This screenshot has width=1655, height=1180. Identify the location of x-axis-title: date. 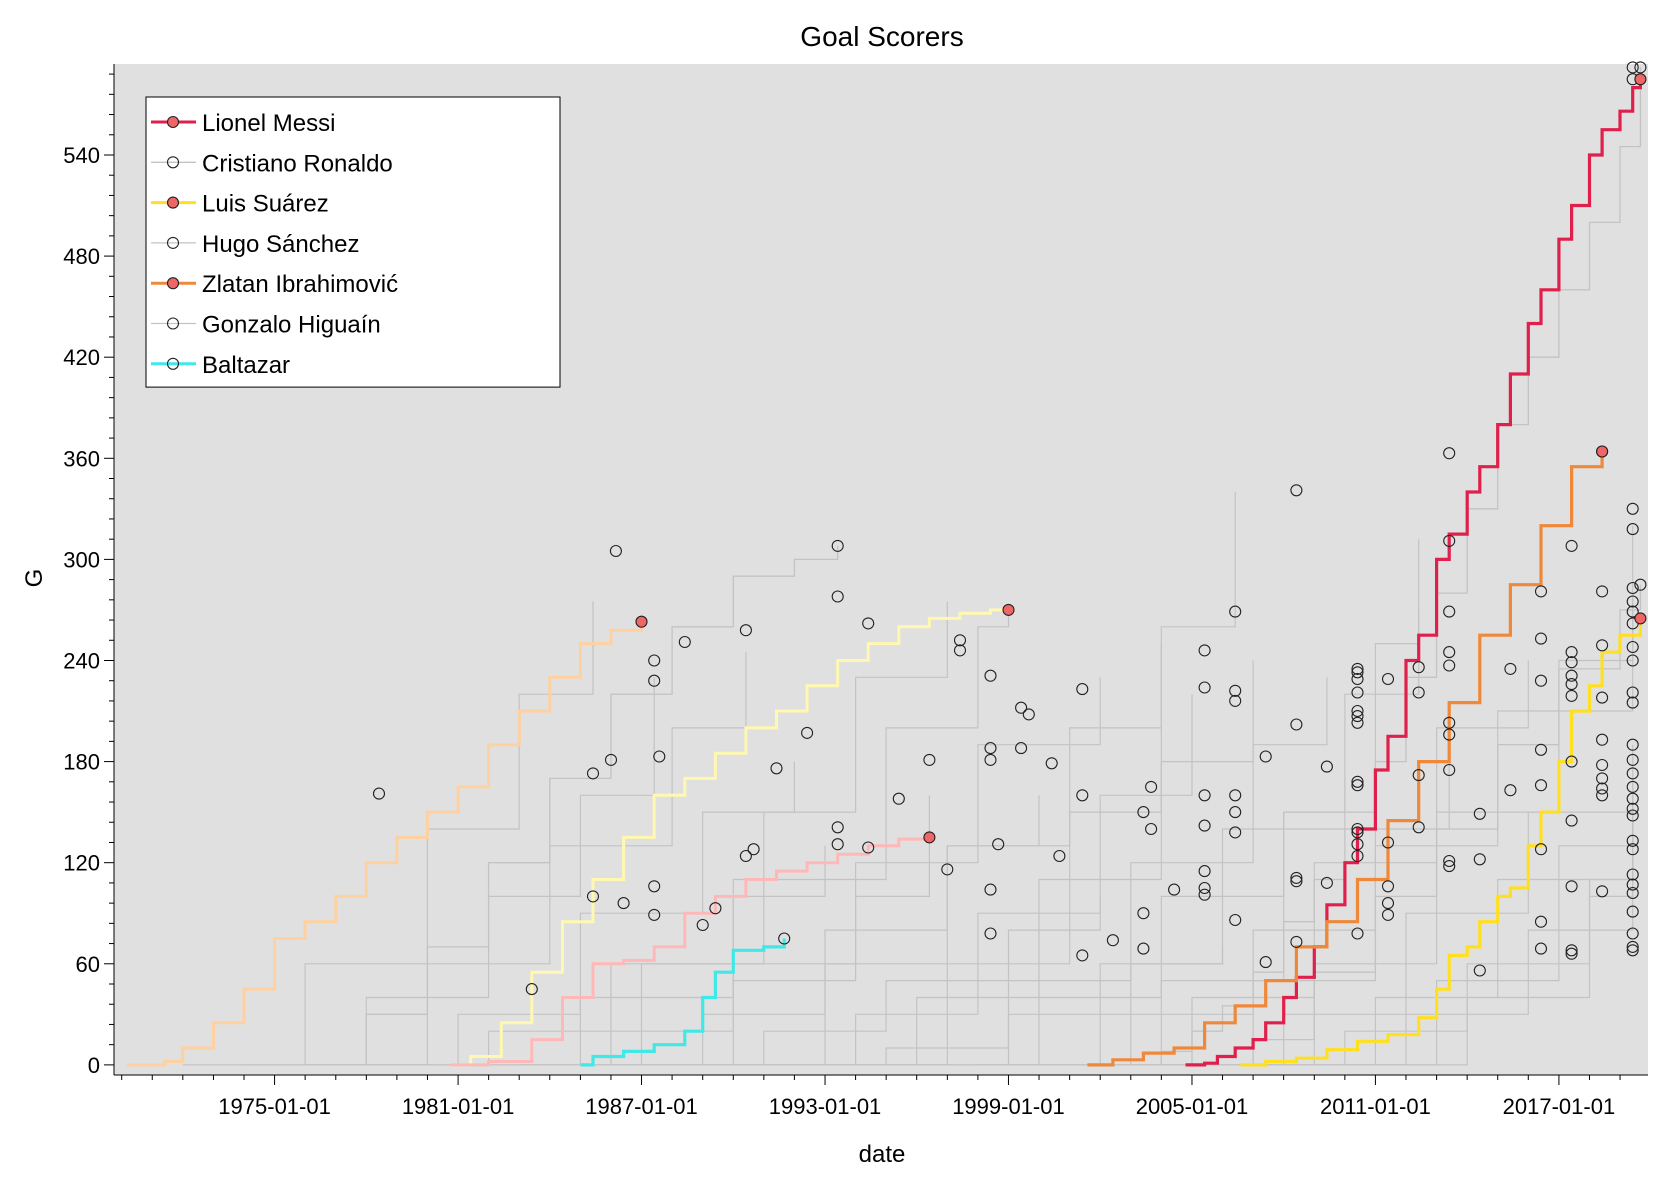
(882, 1154).